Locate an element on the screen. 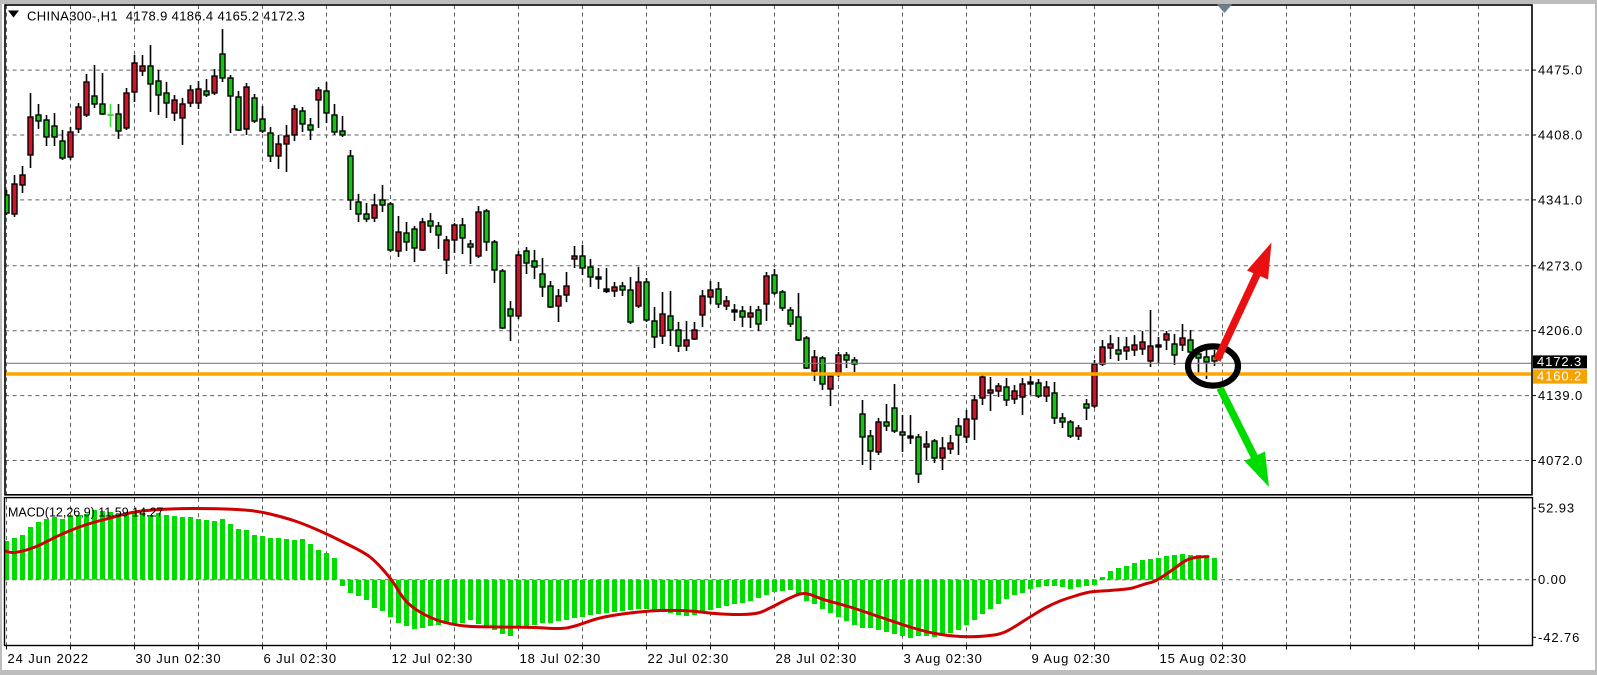 The image size is (1597, 675). svg-text: 0.00 is located at coordinates (1552, 579).